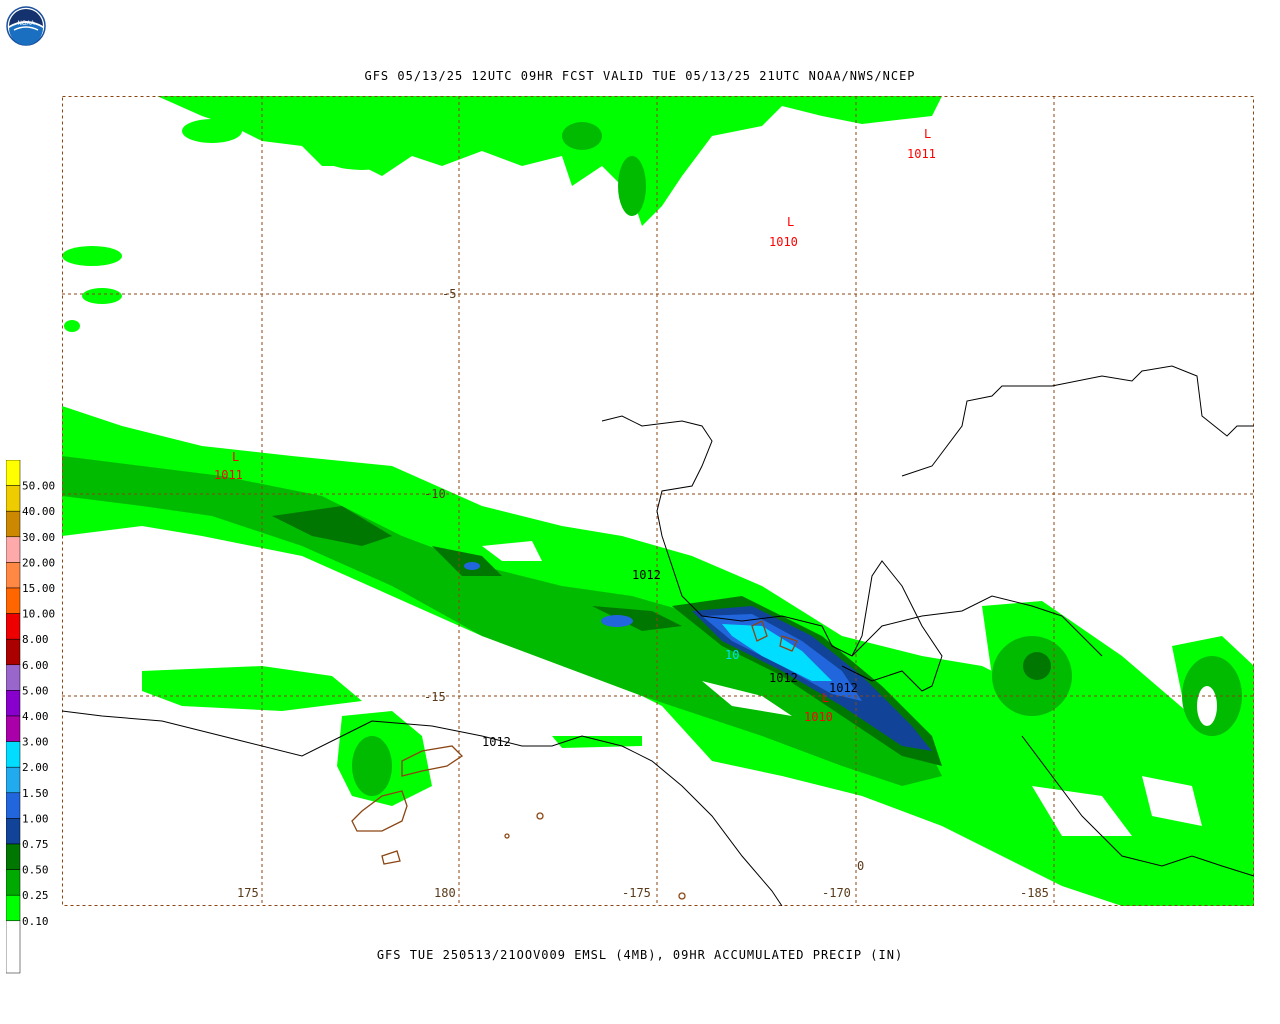 The height and width of the screenshot is (1024, 1280). Describe the element at coordinates (35, 870) in the screenshot. I see `legend-label: 0.50` at that location.